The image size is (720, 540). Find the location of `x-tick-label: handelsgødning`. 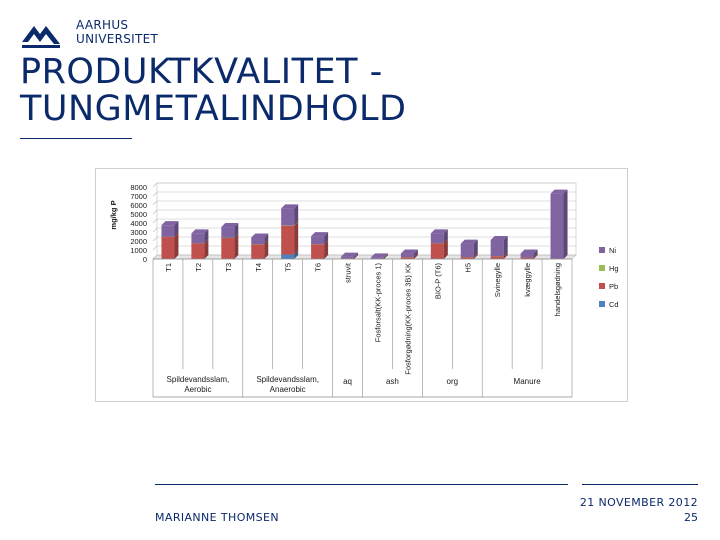

x-tick-label: handelsgødning is located at coordinates (557, 289).